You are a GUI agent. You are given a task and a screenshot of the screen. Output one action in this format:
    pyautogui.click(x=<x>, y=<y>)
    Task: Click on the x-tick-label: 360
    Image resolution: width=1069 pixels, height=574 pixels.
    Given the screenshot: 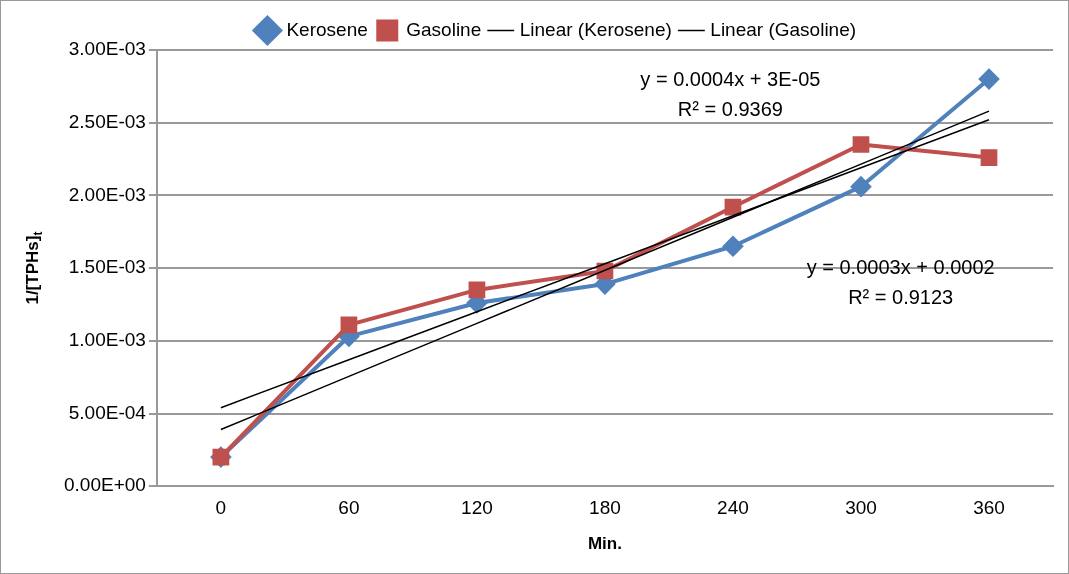 What is the action you would take?
    pyautogui.click(x=989, y=507)
    